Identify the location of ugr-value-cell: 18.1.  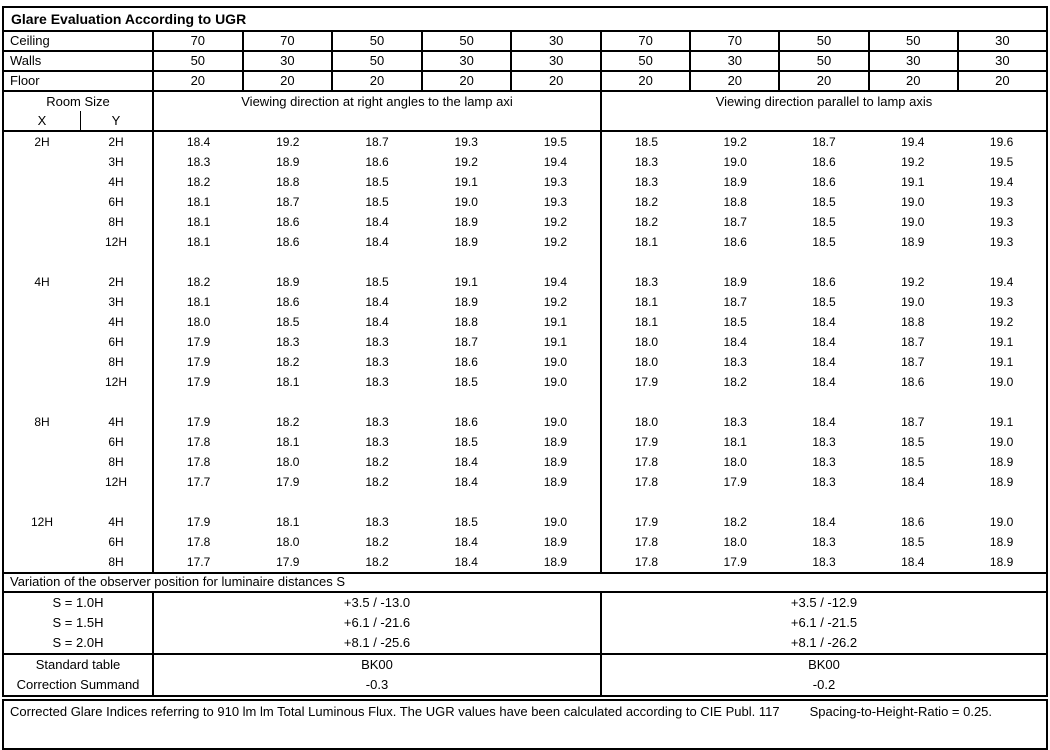
(288, 522).